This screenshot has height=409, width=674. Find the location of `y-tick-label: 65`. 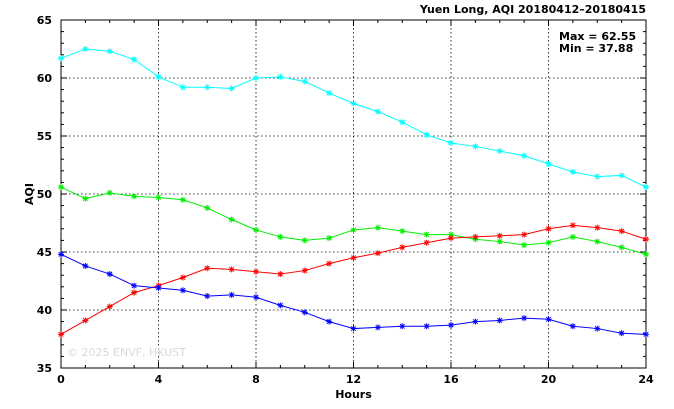

y-tick-label: 65 is located at coordinates (44, 20).